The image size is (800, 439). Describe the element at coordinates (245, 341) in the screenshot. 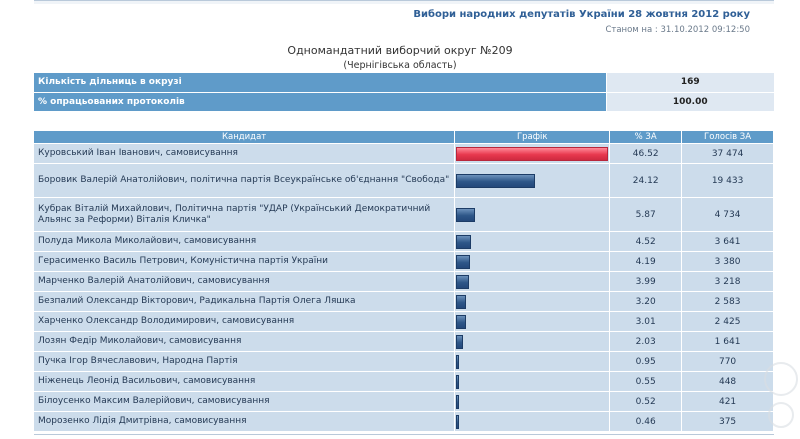

I see `candidate-name: Лозян Федір Миколайович, самовисування` at that location.